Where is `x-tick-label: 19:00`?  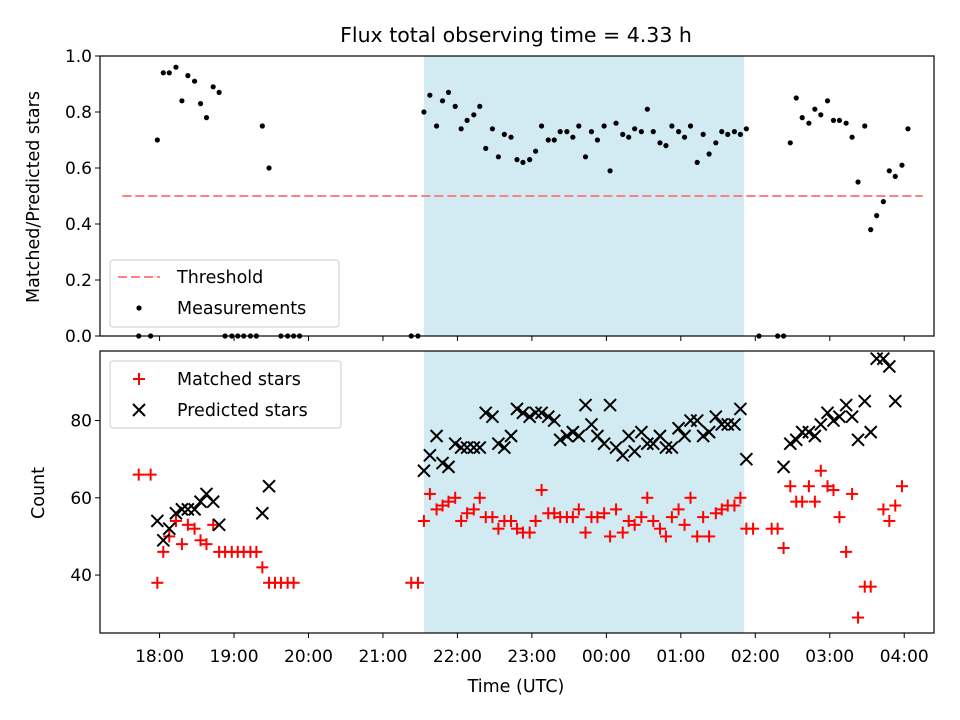 x-tick-label: 19:00 is located at coordinates (234, 657).